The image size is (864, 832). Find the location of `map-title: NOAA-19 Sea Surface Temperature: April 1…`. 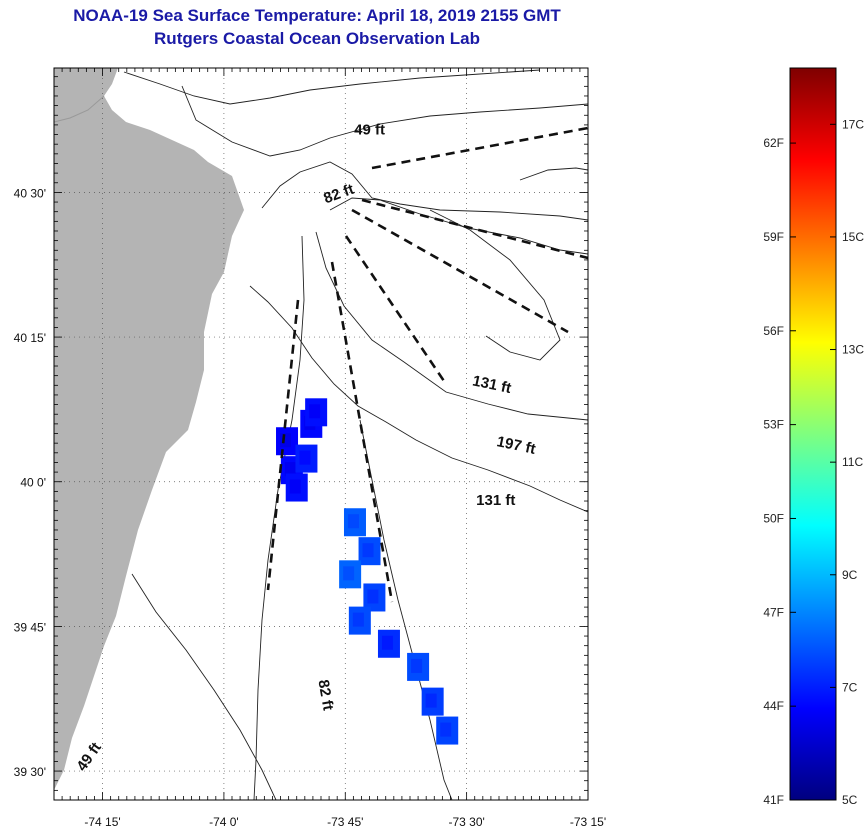

map-title: NOAA-19 Sea Surface Temperature: April 1… is located at coordinates (317, 15).